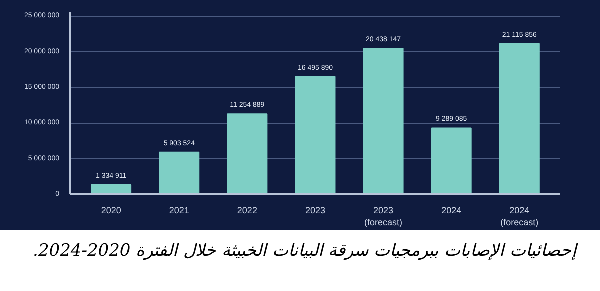 Image resolution: width=600 pixels, height=291 pixels. I want to click on x-tick-label: 2021, so click(179, 211).